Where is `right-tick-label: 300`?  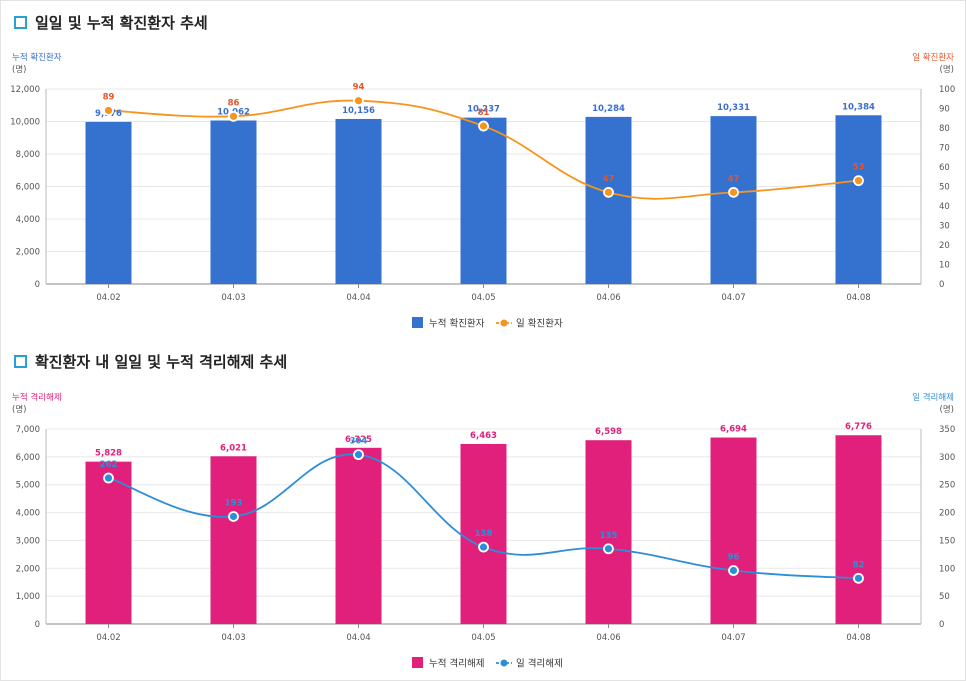
right-tick-label: 300 is located at coordinates (947, 458).